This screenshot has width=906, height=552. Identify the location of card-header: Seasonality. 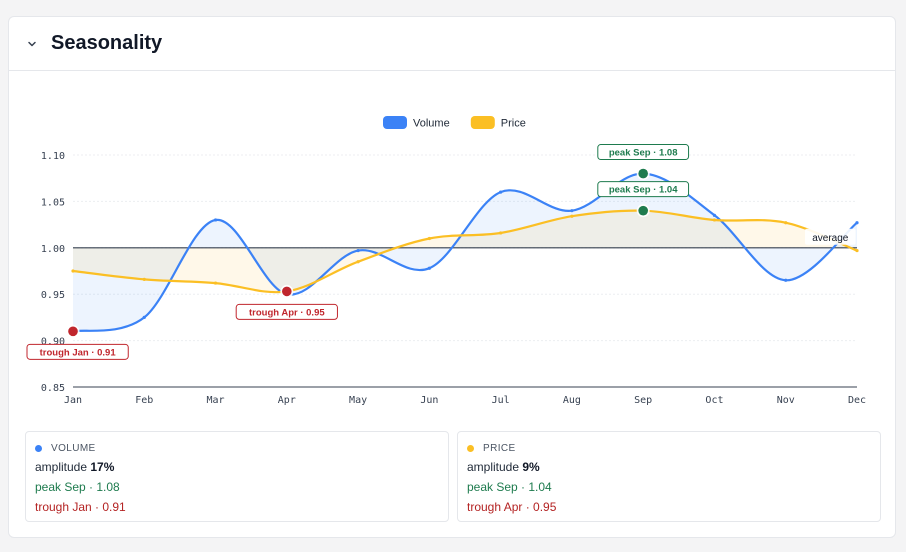
(452, 44).